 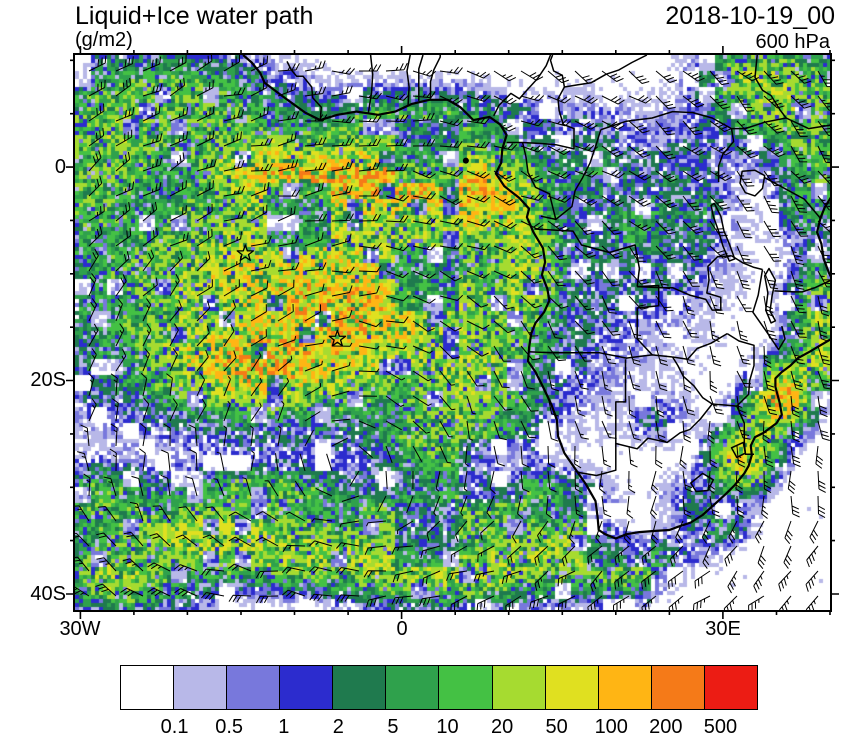 I want to click on lat-label-0: 0, so click(x=60, y=167).